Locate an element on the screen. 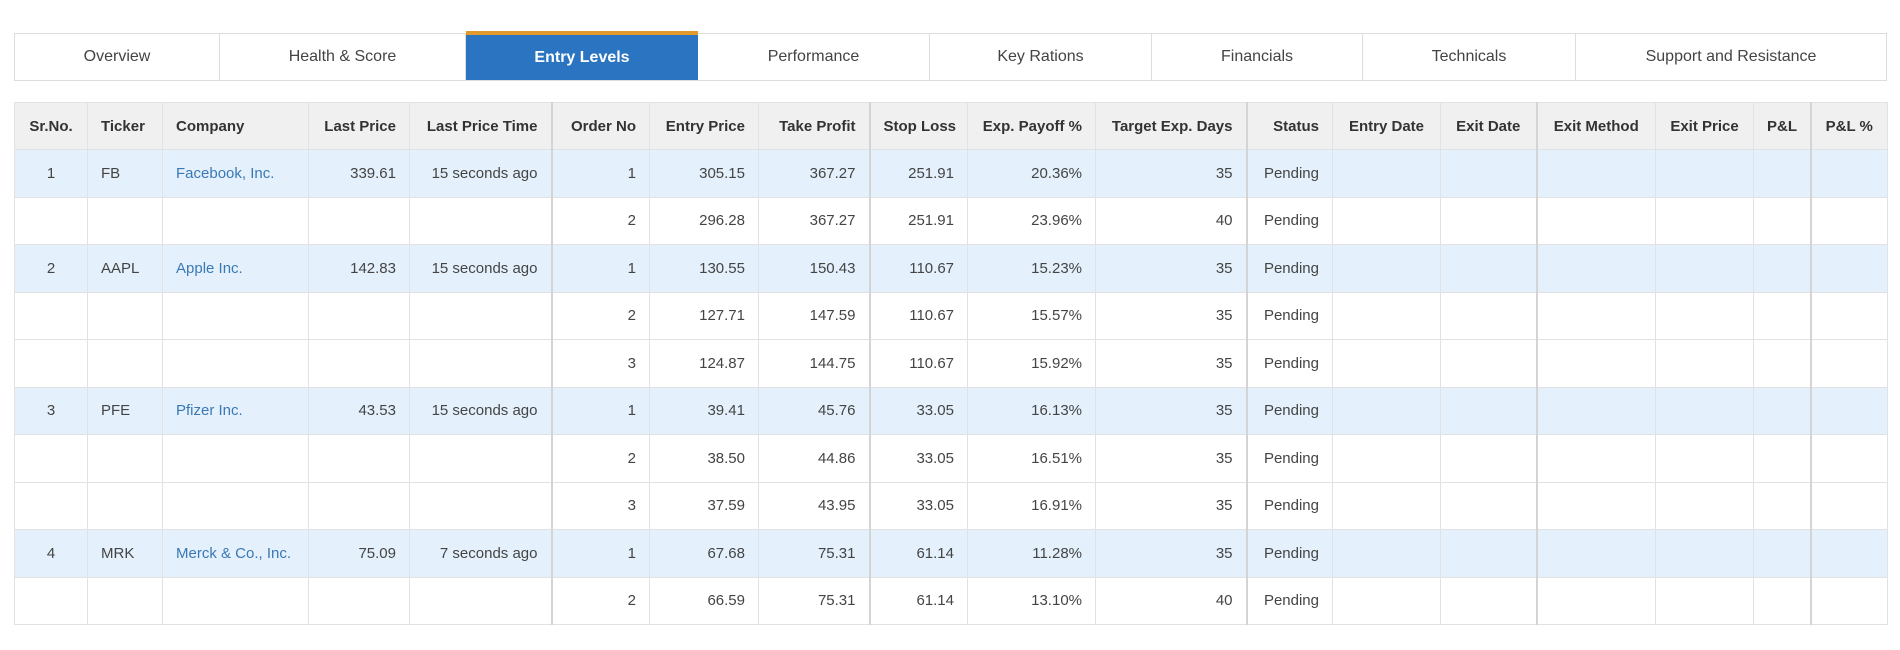 This screenshot has height=650, width=1900. cell-ticker is located at coordinates (125, 363).